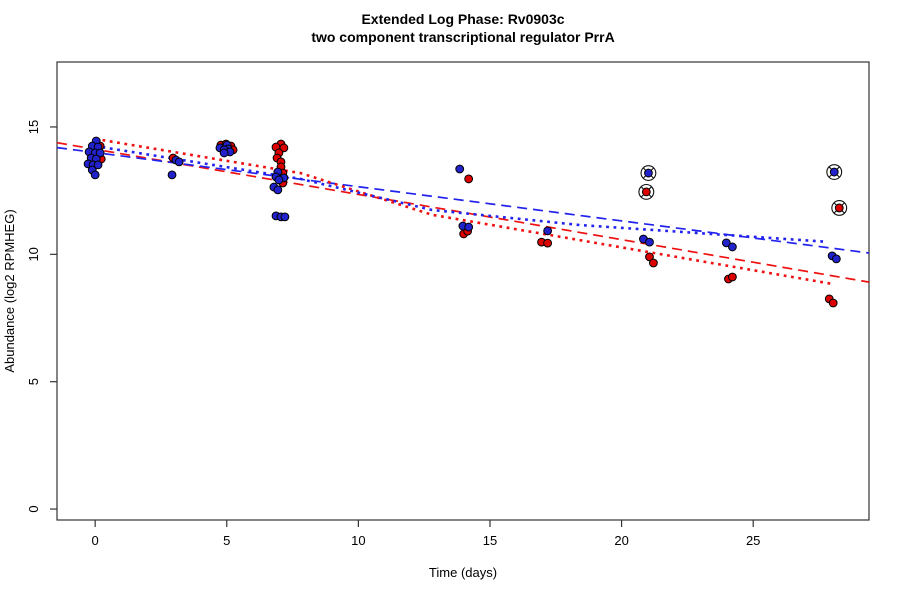  What do you see at coordinates (226, 540) in the screenshot?
I see `x-tick-label: 5` at bounding box center [226, 540].